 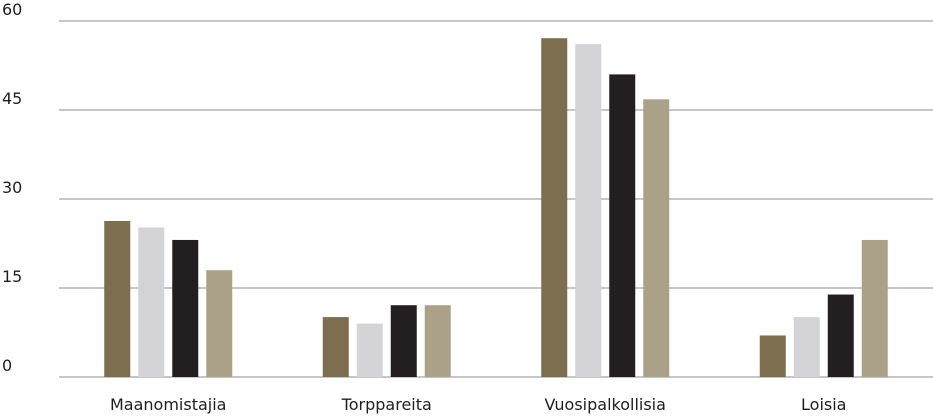 I want to click on x-category-label: Torppareita, so click(x=386, y=404).